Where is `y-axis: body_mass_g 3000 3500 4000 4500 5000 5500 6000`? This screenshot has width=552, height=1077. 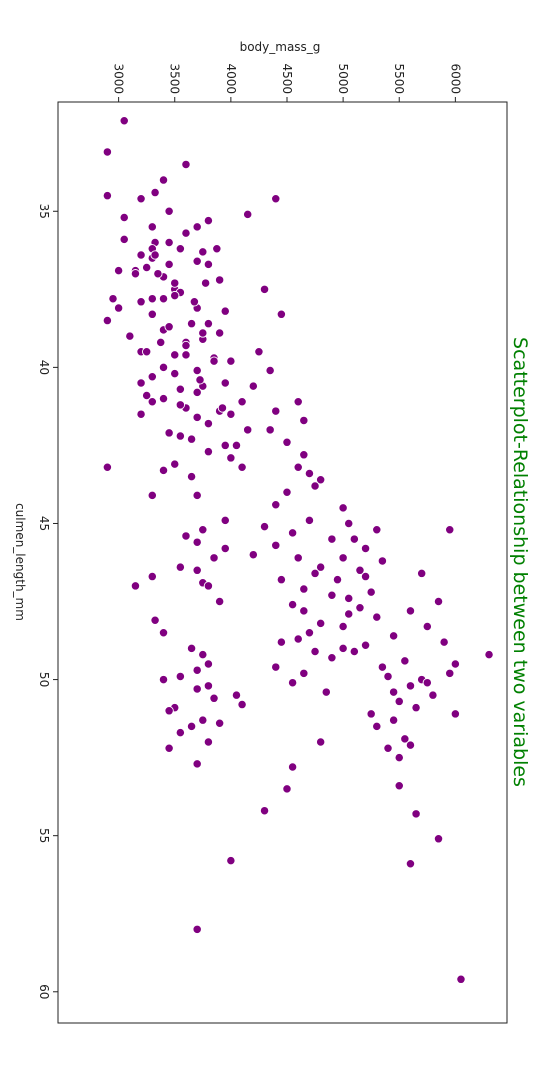
y-axis: body_mass_g 3000 3500 4000 4500 5000 5500 6000 is located at coordinates (287, 71).